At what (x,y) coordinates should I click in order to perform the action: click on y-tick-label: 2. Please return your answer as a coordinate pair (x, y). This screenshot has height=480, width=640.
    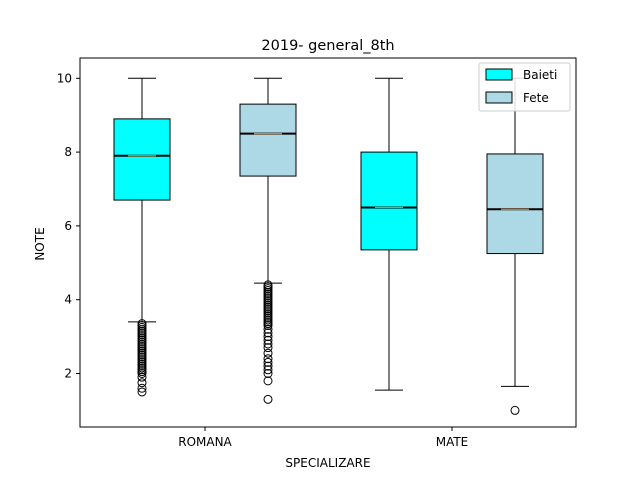
    Looking at the image, I should click on (68, 373).